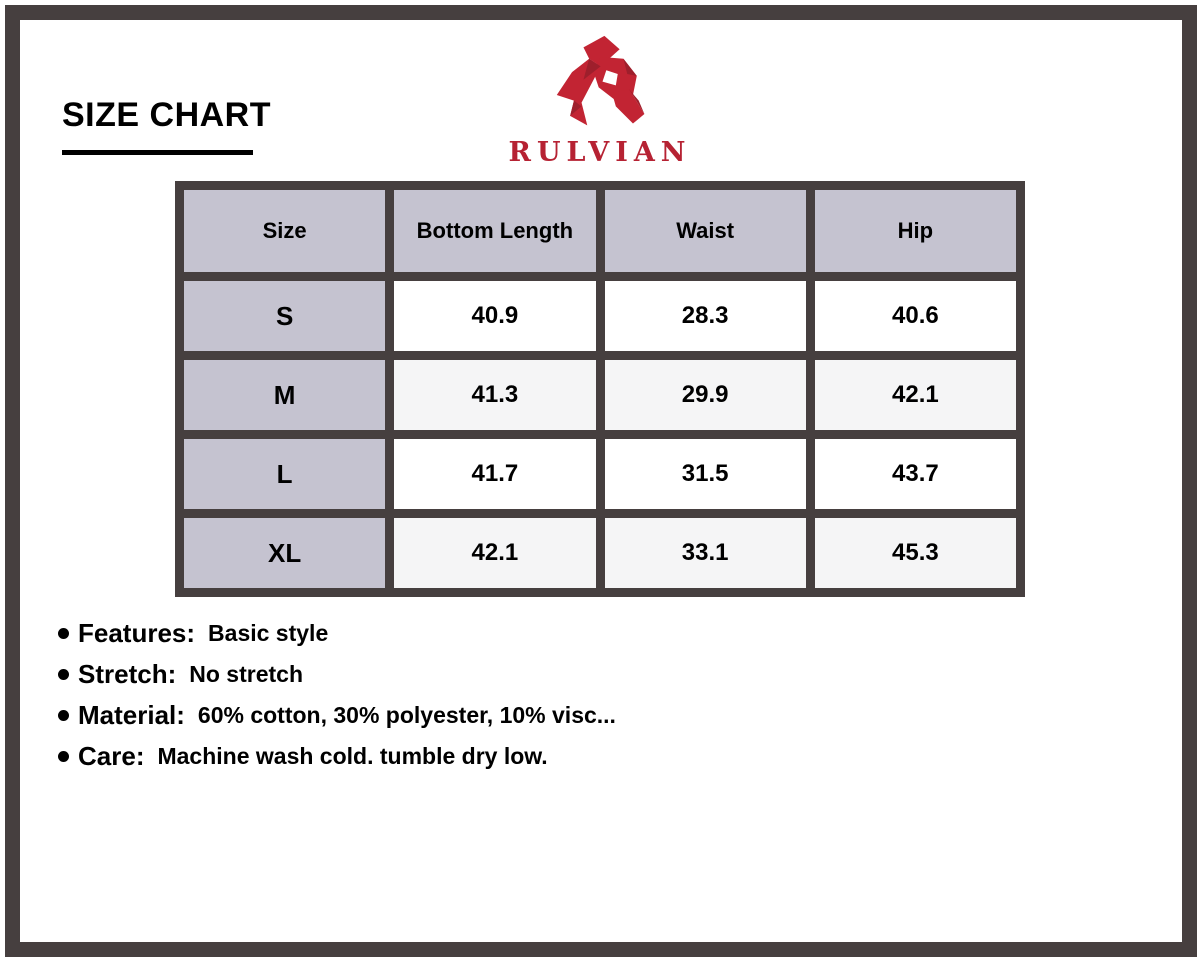 The image size is (1200, 960). I want to click on header-cell-waist: Waist, so click(705, 231).